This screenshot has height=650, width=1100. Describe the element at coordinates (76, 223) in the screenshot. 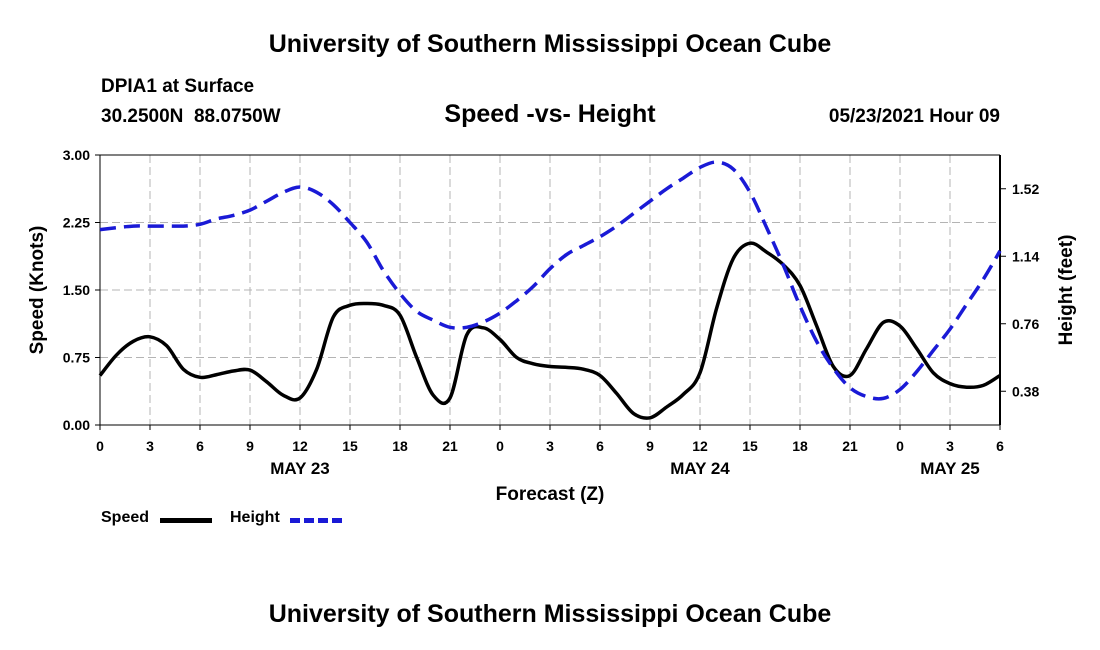

I see `y-tick-label: 2.25` at that location.